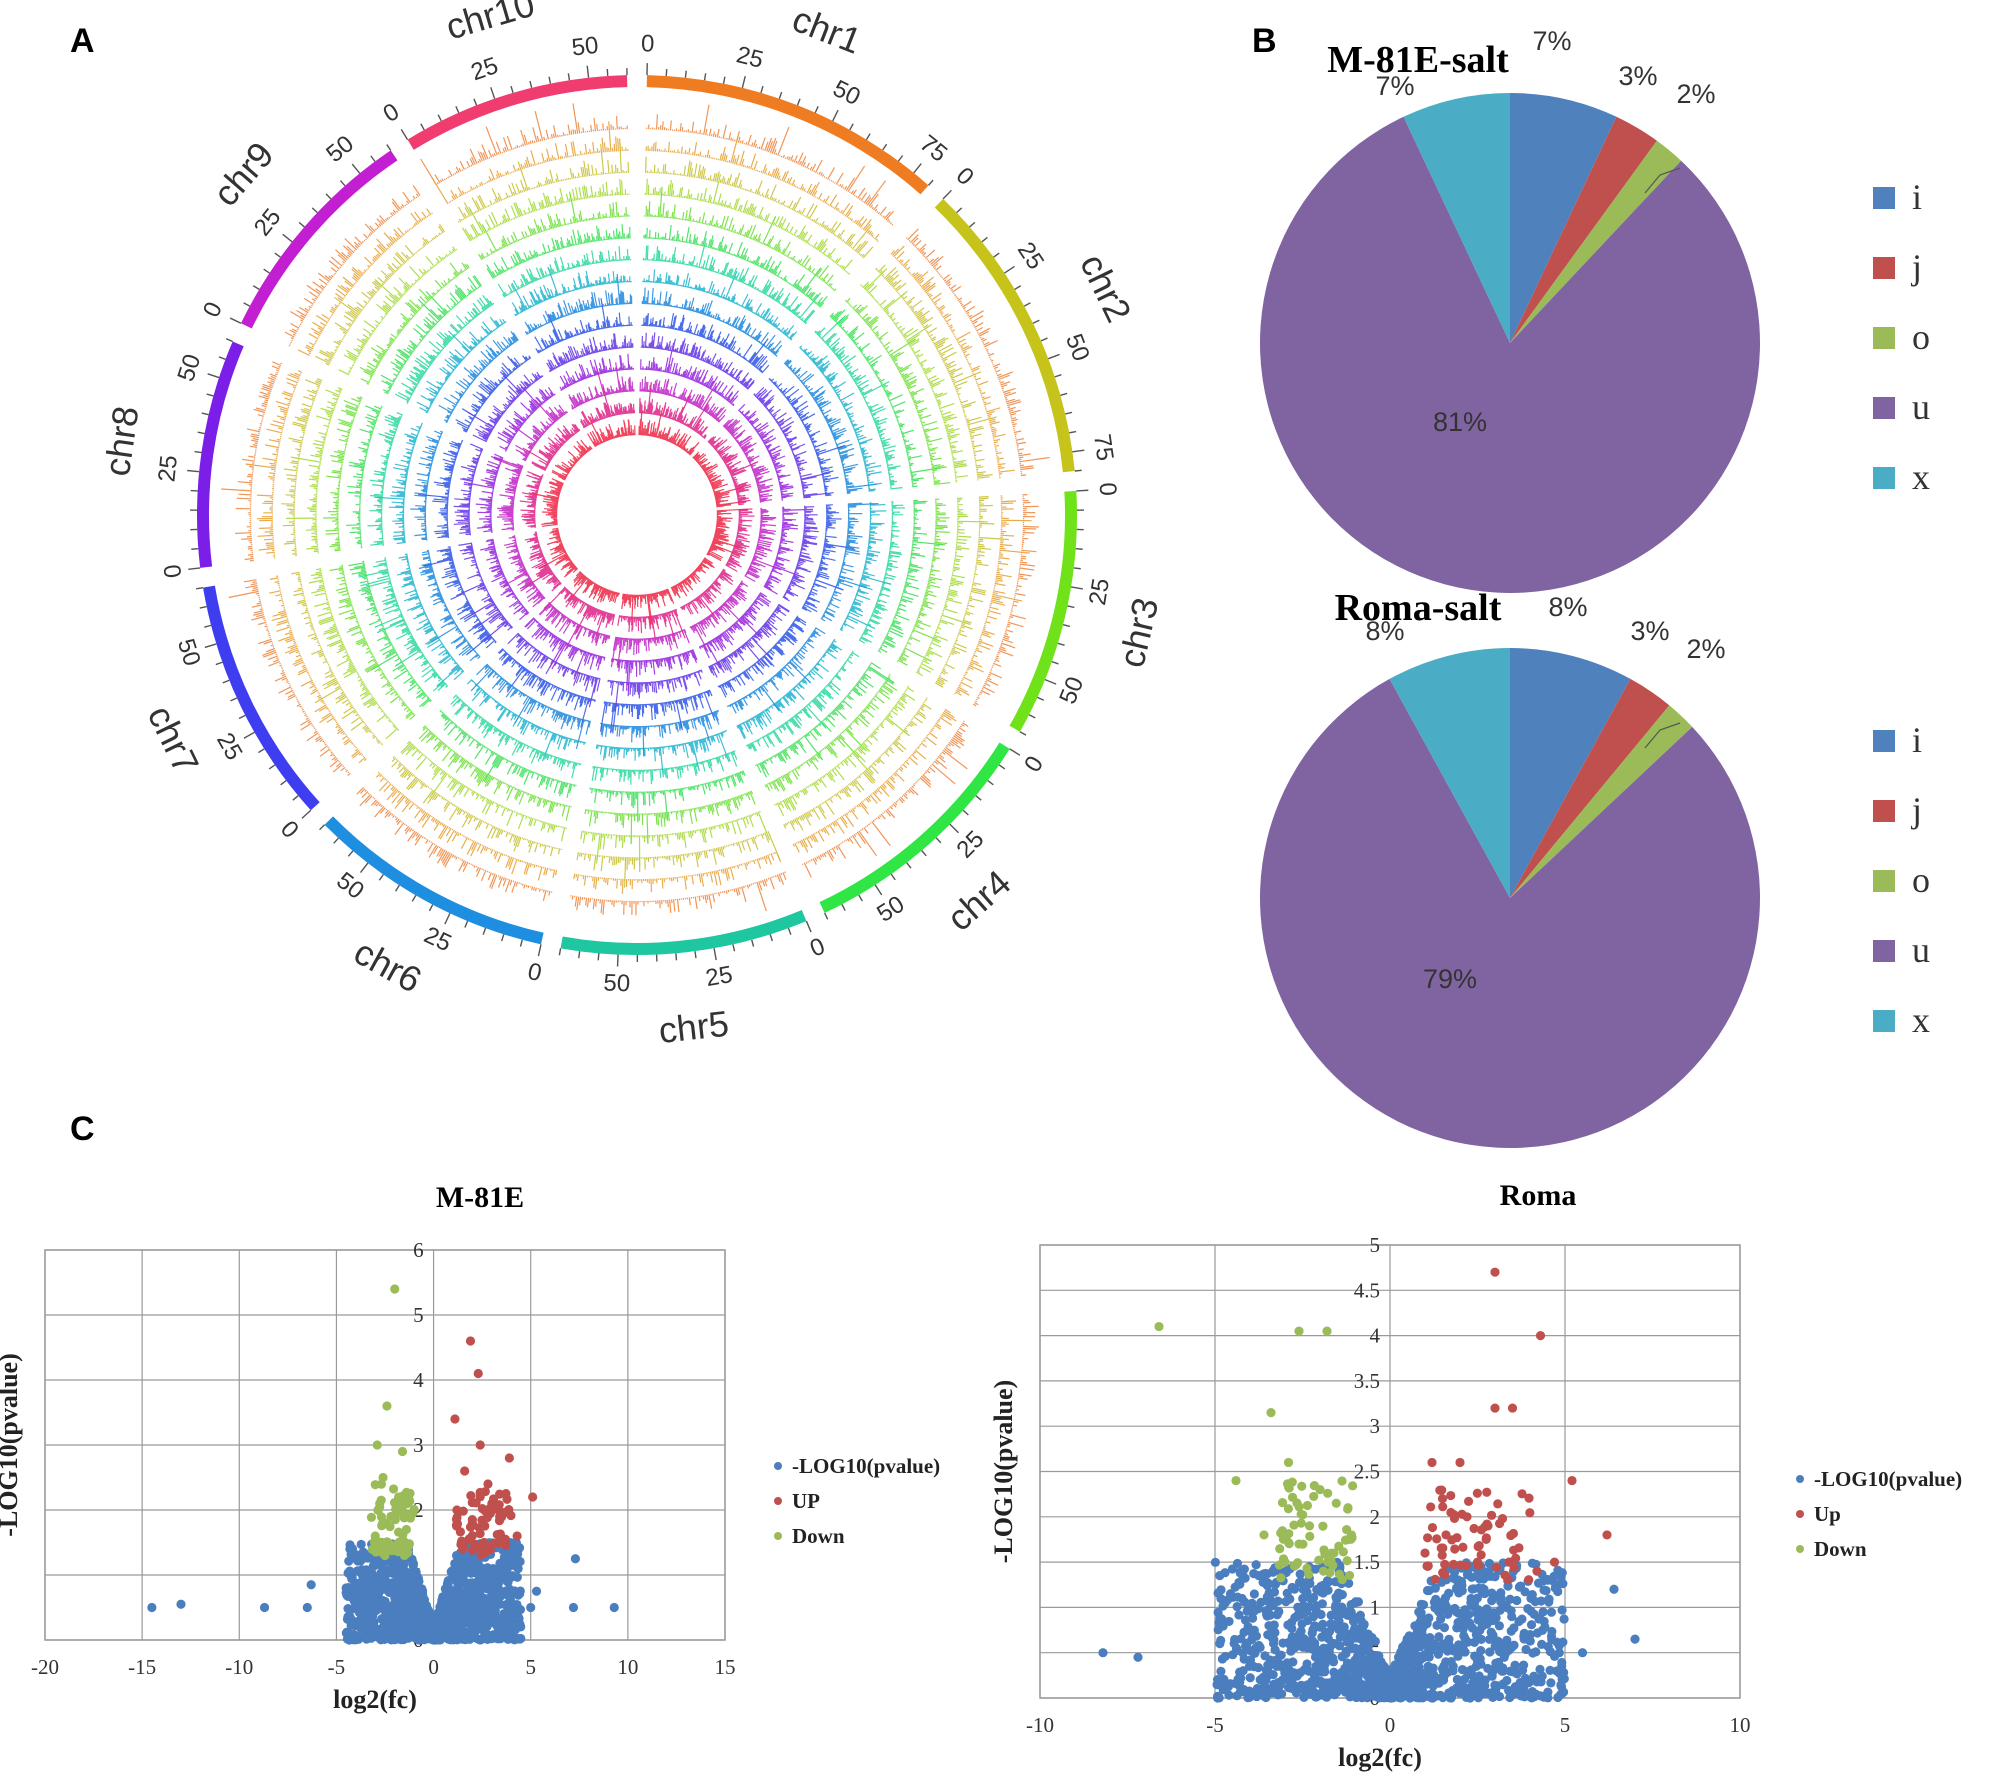 This screenshot has width=1993, height=1787. Describe the element at coordinates (1884, 881) in the screenshot. I see `legend-swatch-o` at that location.